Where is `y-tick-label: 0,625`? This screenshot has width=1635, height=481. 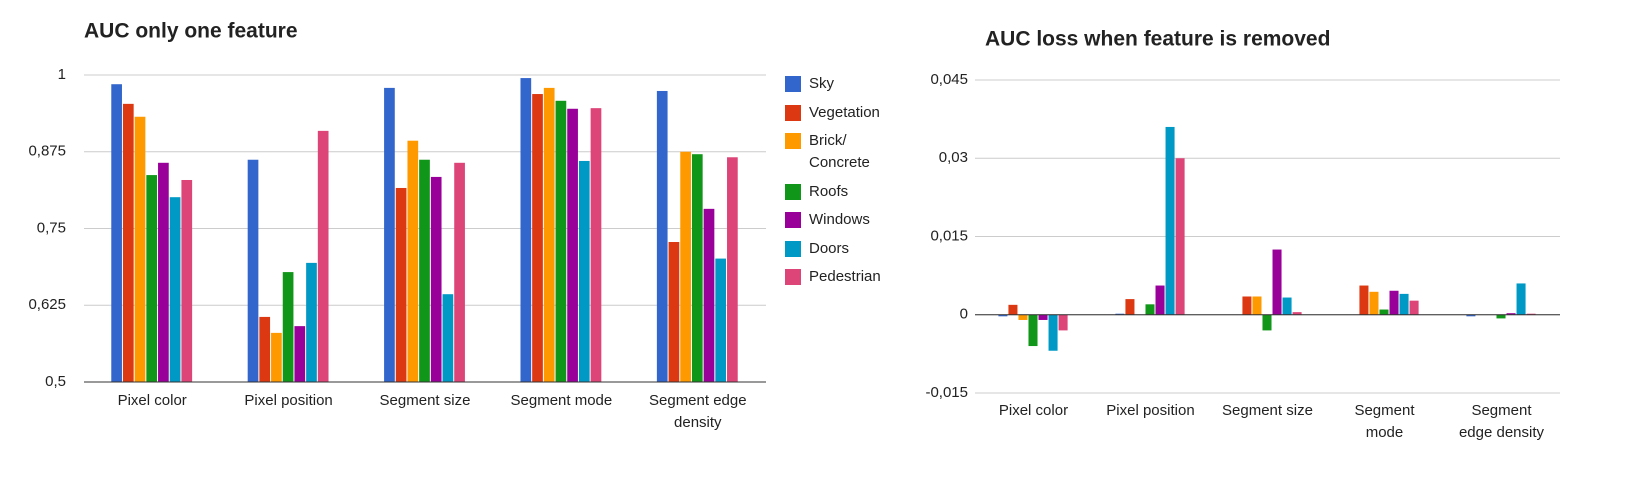
y-tick-label: 0,625 is located at coordinates (47, 304).